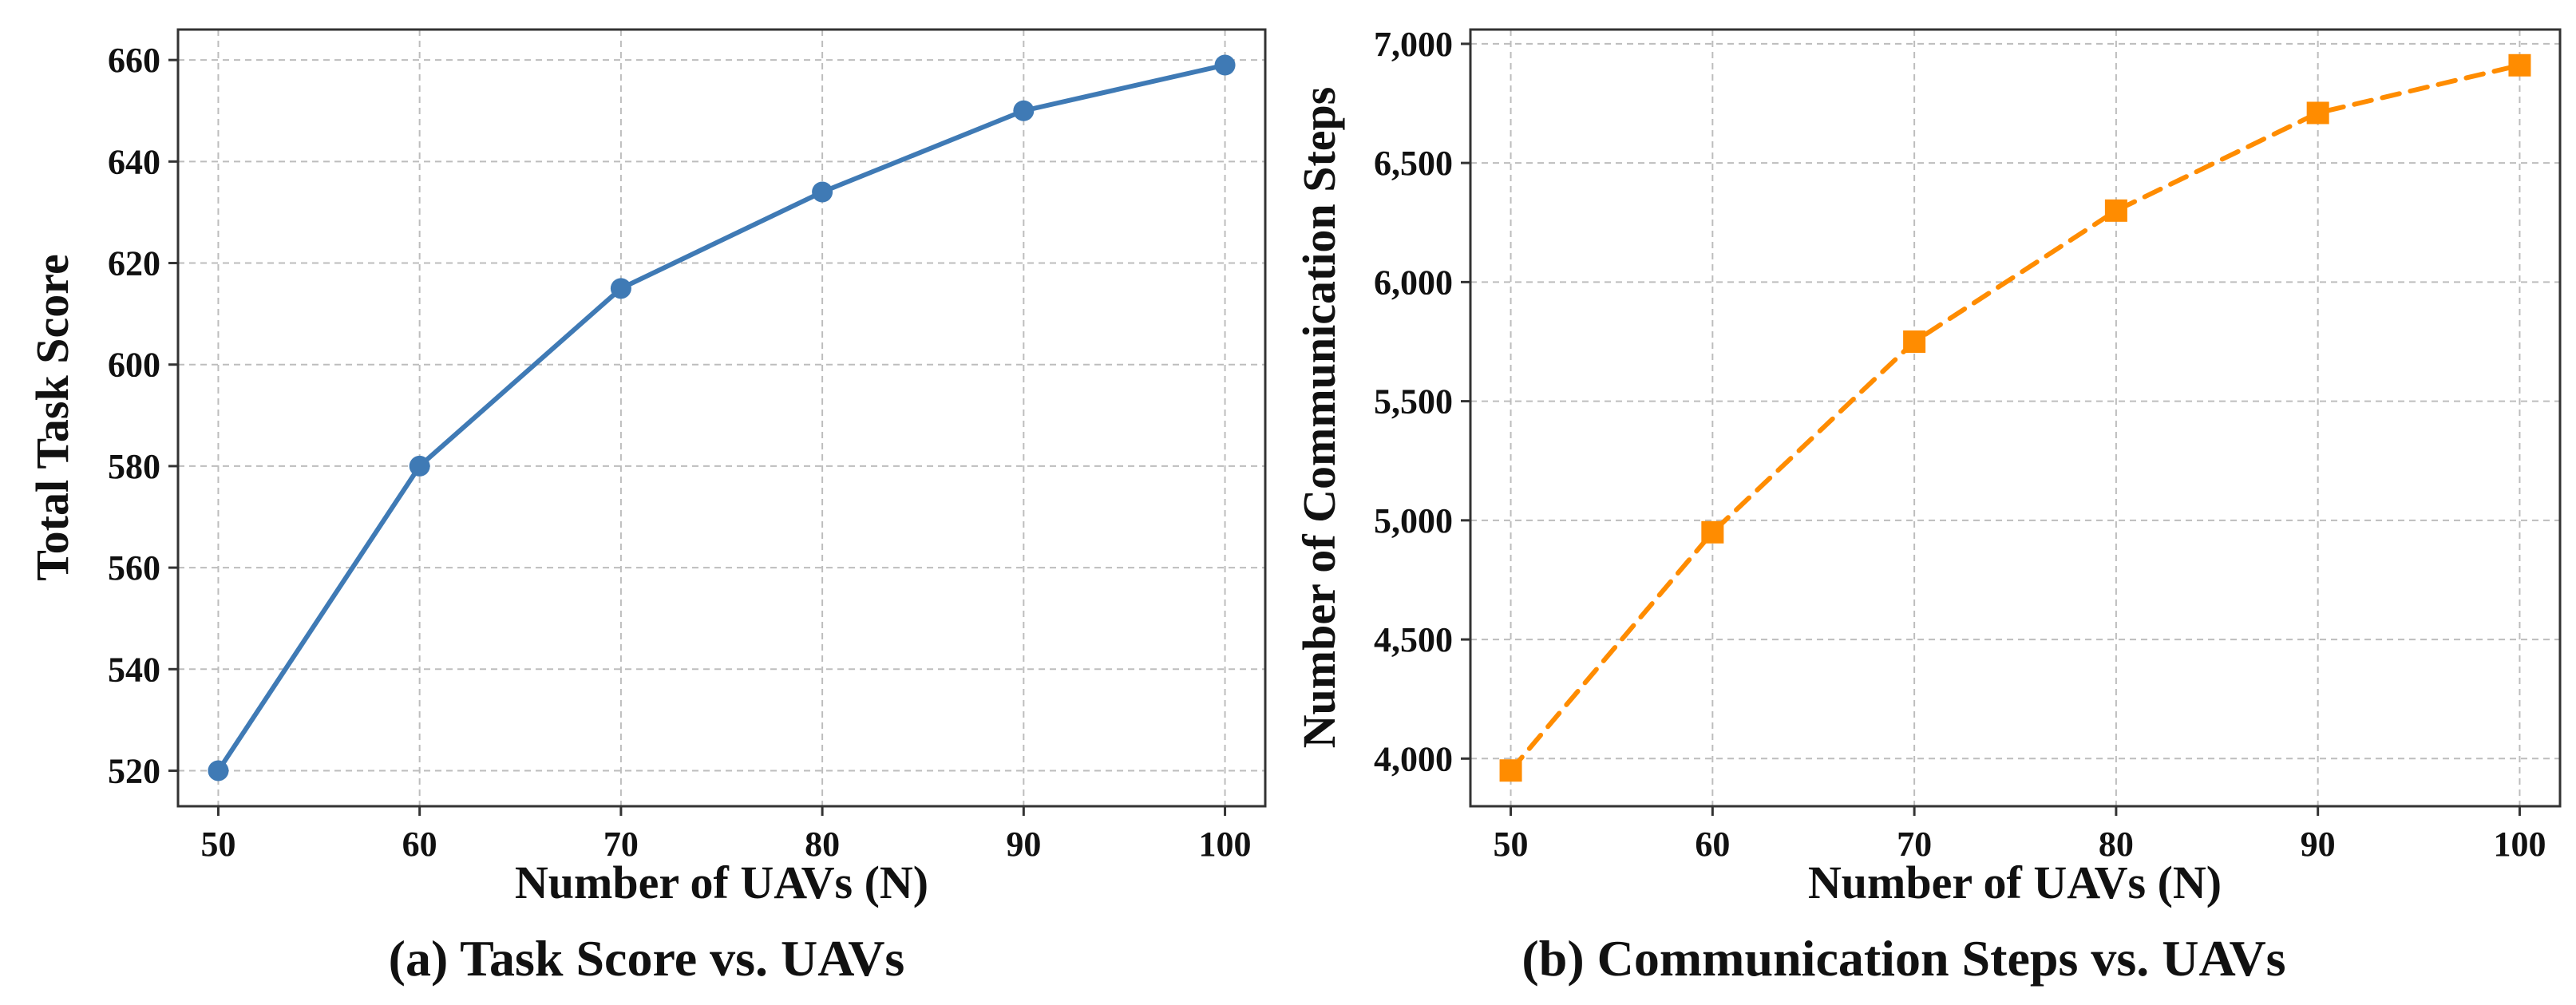  I want to click on chart-a-y-tick-label: 600, so click(134, 366).